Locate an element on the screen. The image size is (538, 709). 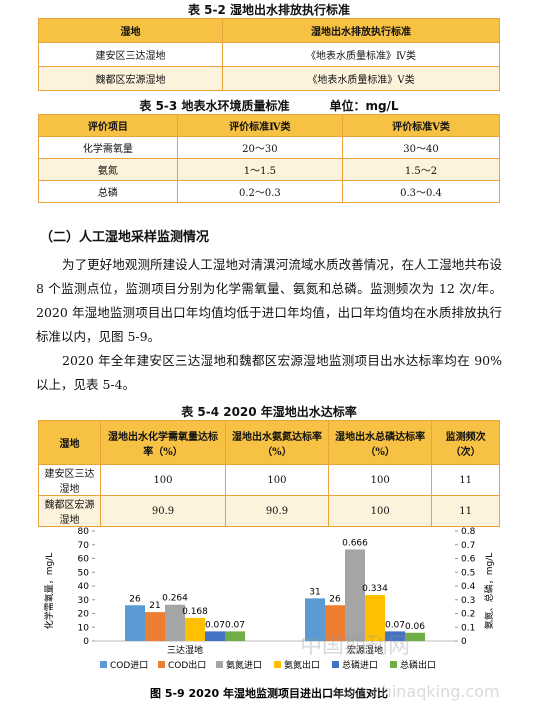
cell: 氨氮 is located at coordinates (108, 169).